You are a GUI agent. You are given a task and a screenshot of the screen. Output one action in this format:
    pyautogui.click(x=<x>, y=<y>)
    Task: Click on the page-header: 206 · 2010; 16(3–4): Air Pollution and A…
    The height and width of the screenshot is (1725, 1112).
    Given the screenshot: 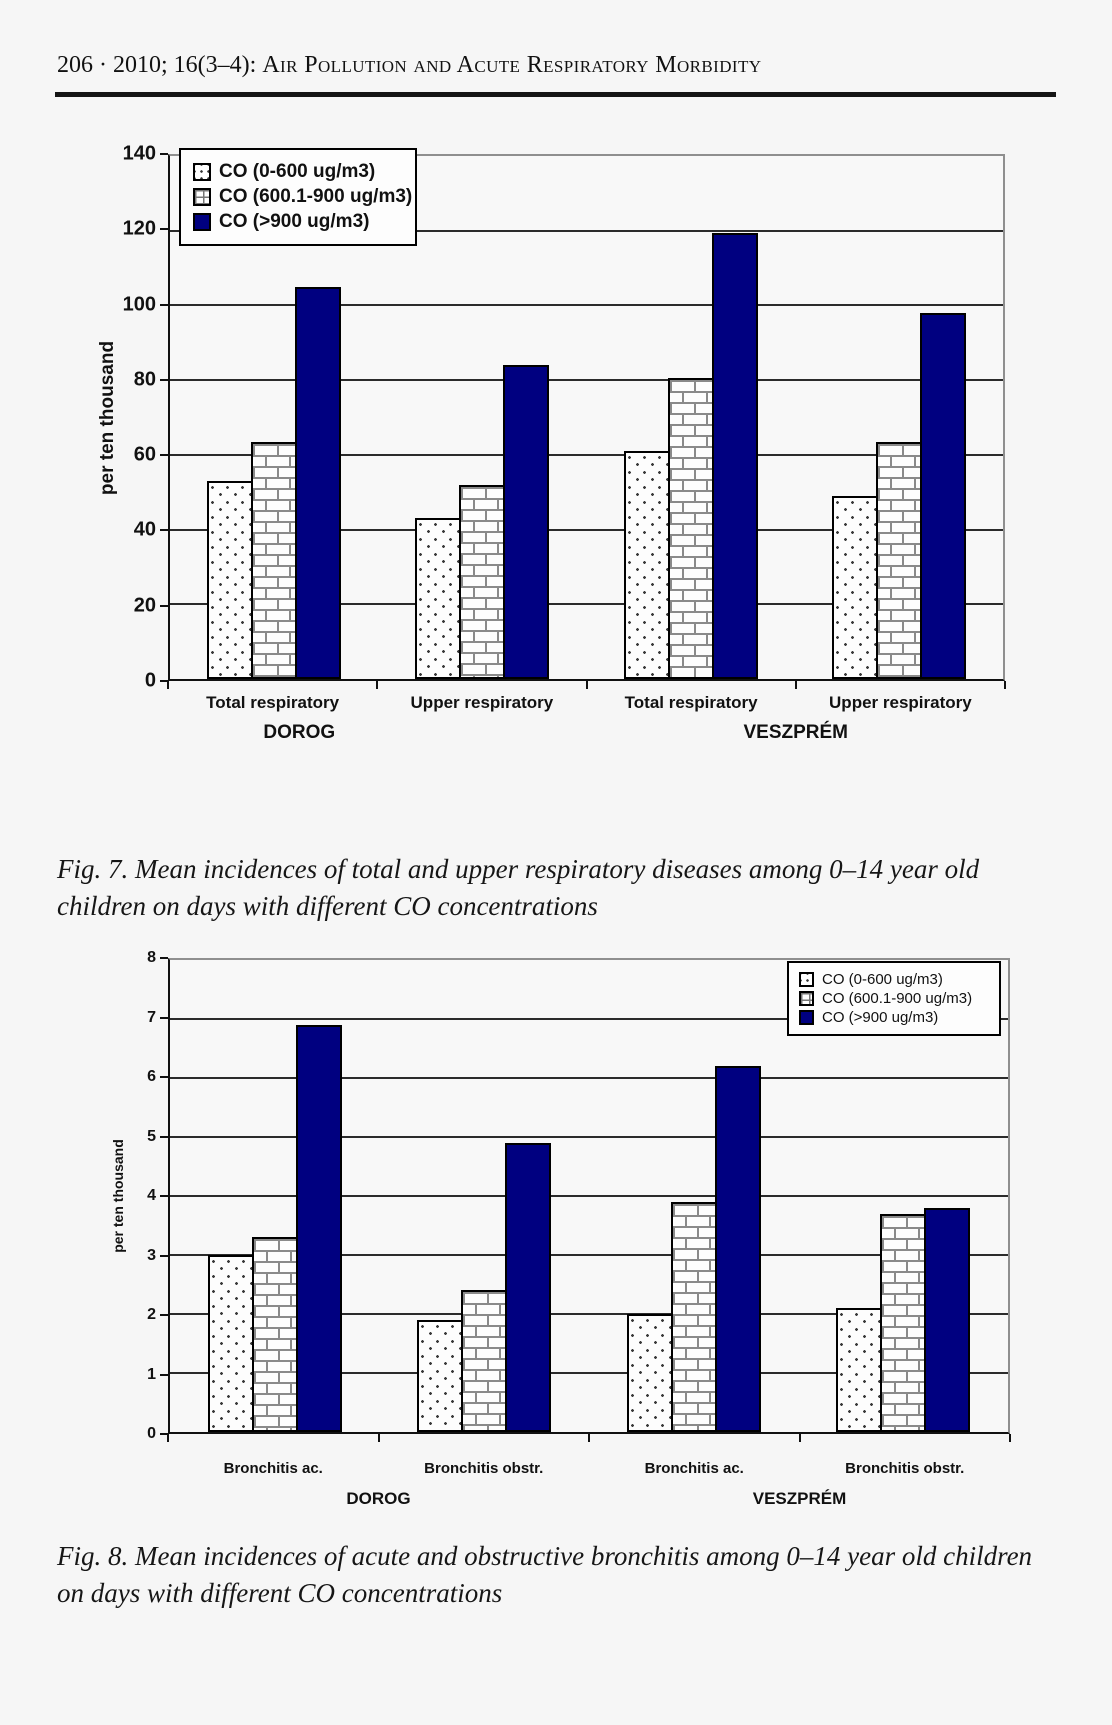 What is the action you would take?
    pyautogui.click(x=409, y=65)
    